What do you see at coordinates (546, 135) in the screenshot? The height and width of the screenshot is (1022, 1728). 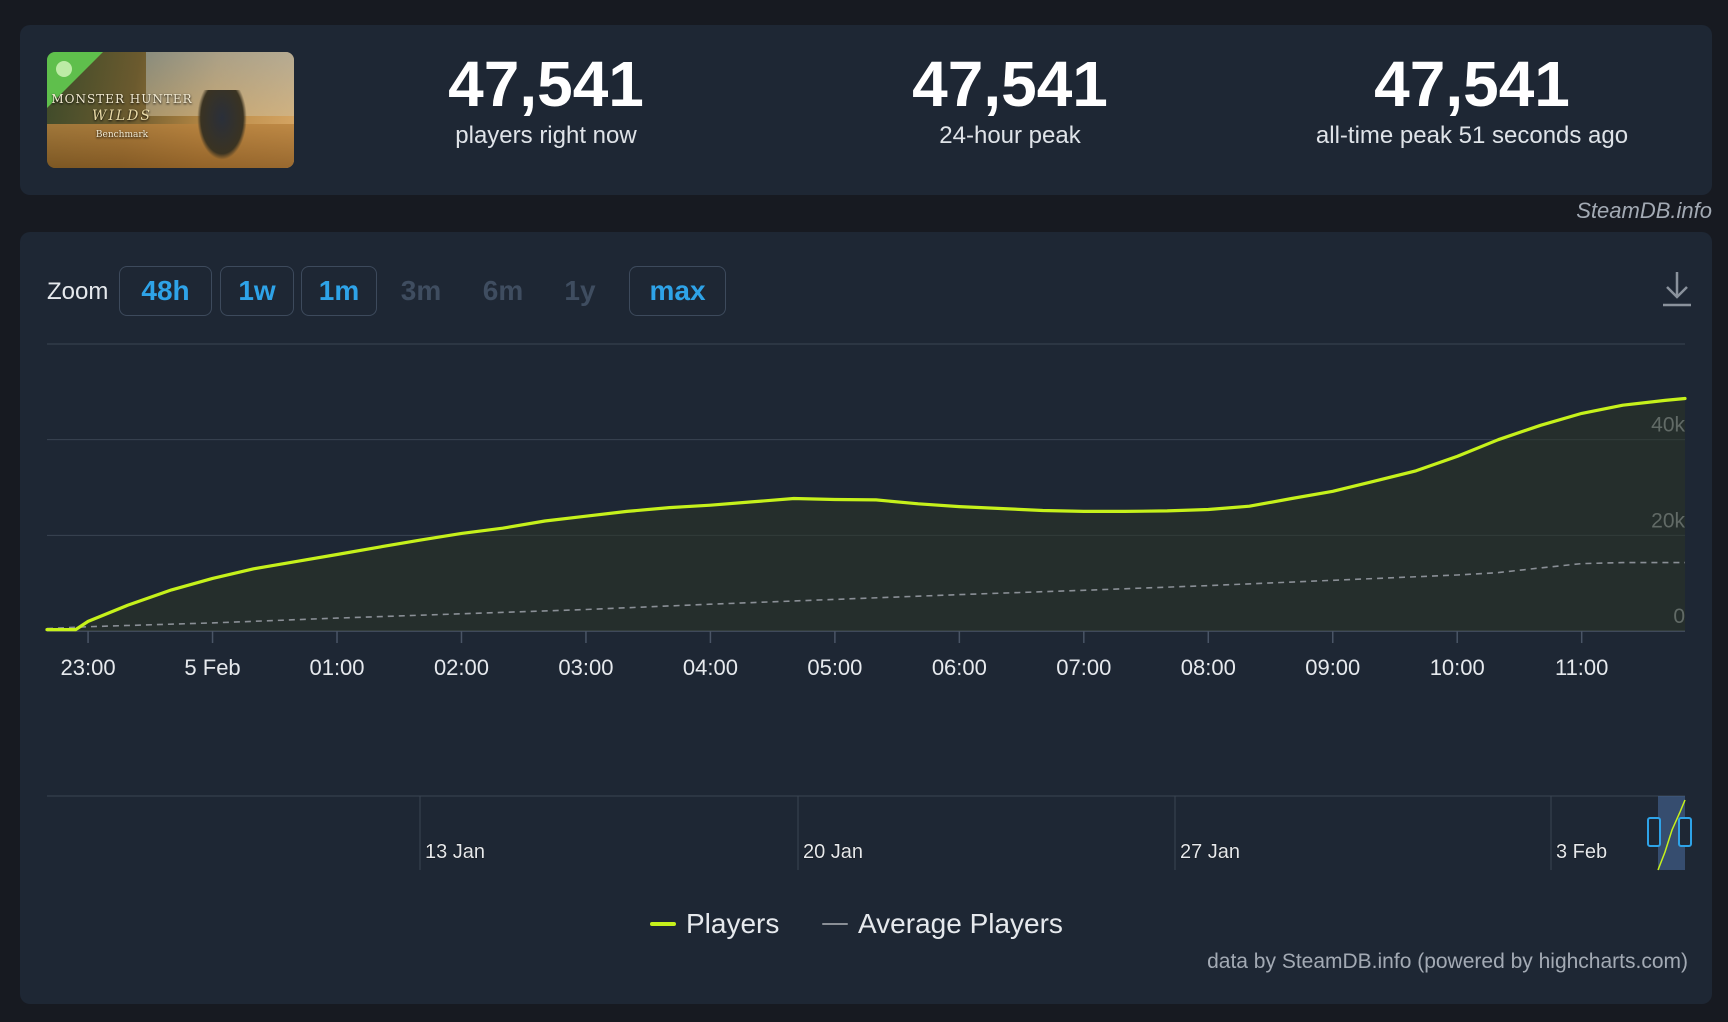 I see `stat-label: players right now` at bounding box center [546, 135].